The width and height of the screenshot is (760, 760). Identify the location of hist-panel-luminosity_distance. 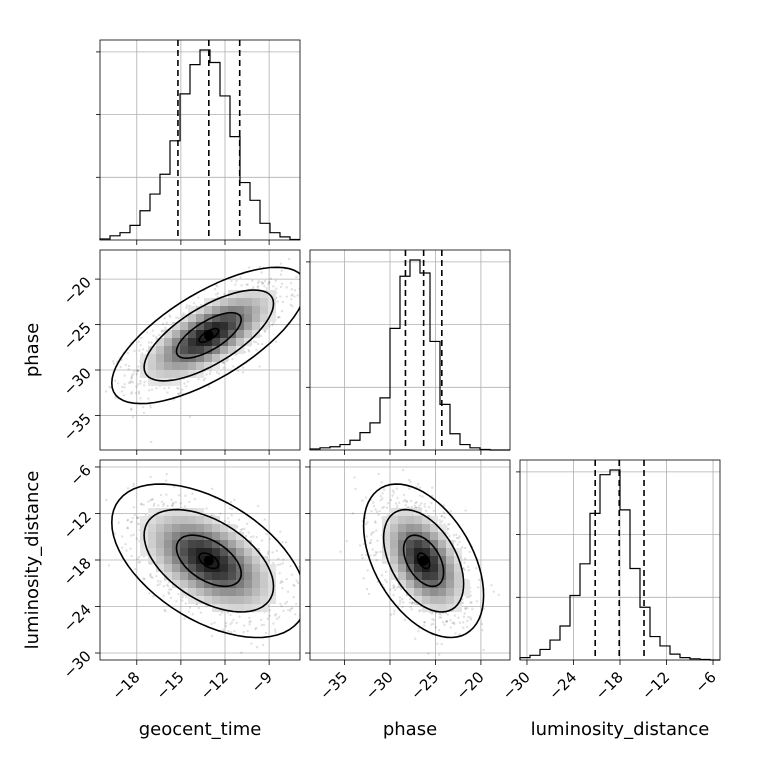
(618, 562).